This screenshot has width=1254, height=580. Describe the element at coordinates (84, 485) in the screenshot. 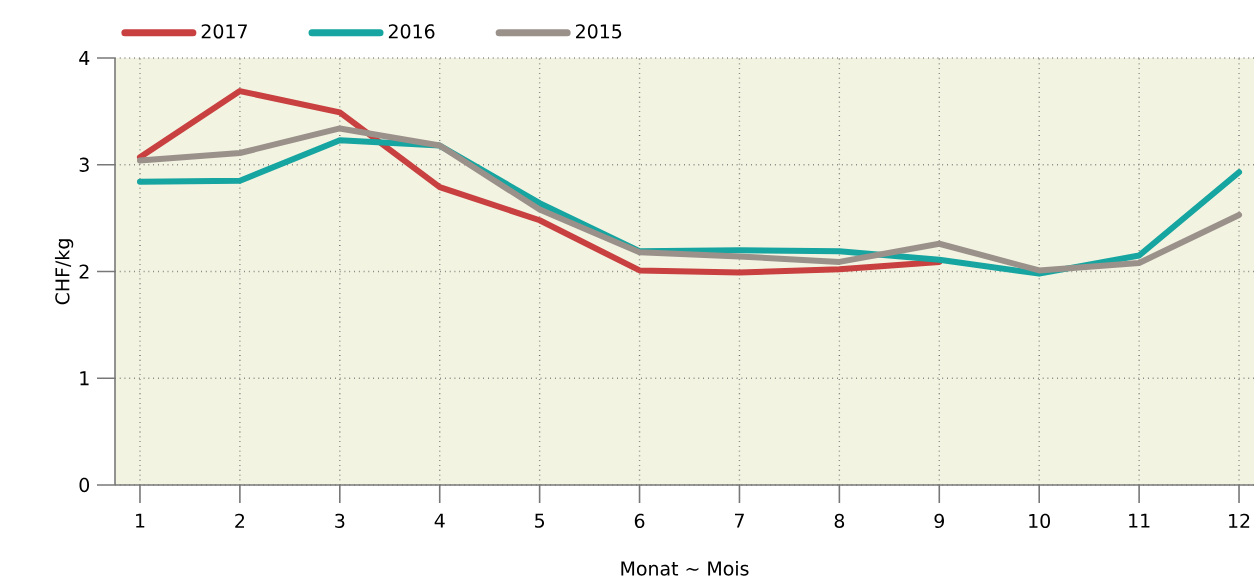

I see `y-tick-label: 0` at that location.